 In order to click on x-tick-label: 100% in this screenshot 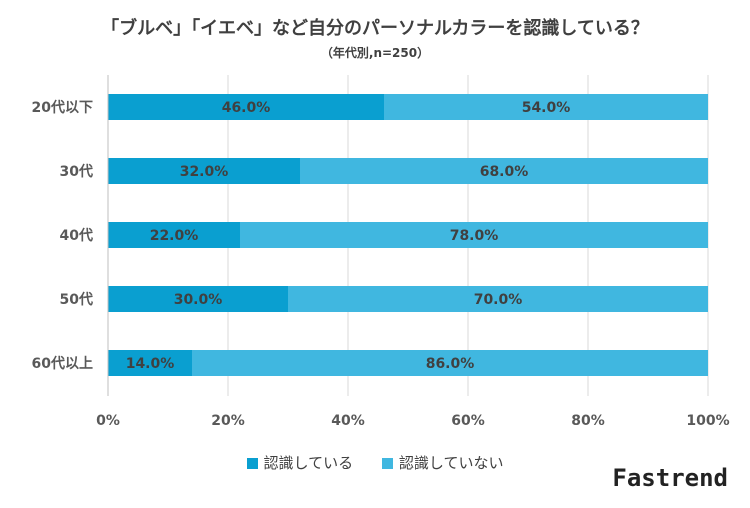, I will do `click(707, 421)`.